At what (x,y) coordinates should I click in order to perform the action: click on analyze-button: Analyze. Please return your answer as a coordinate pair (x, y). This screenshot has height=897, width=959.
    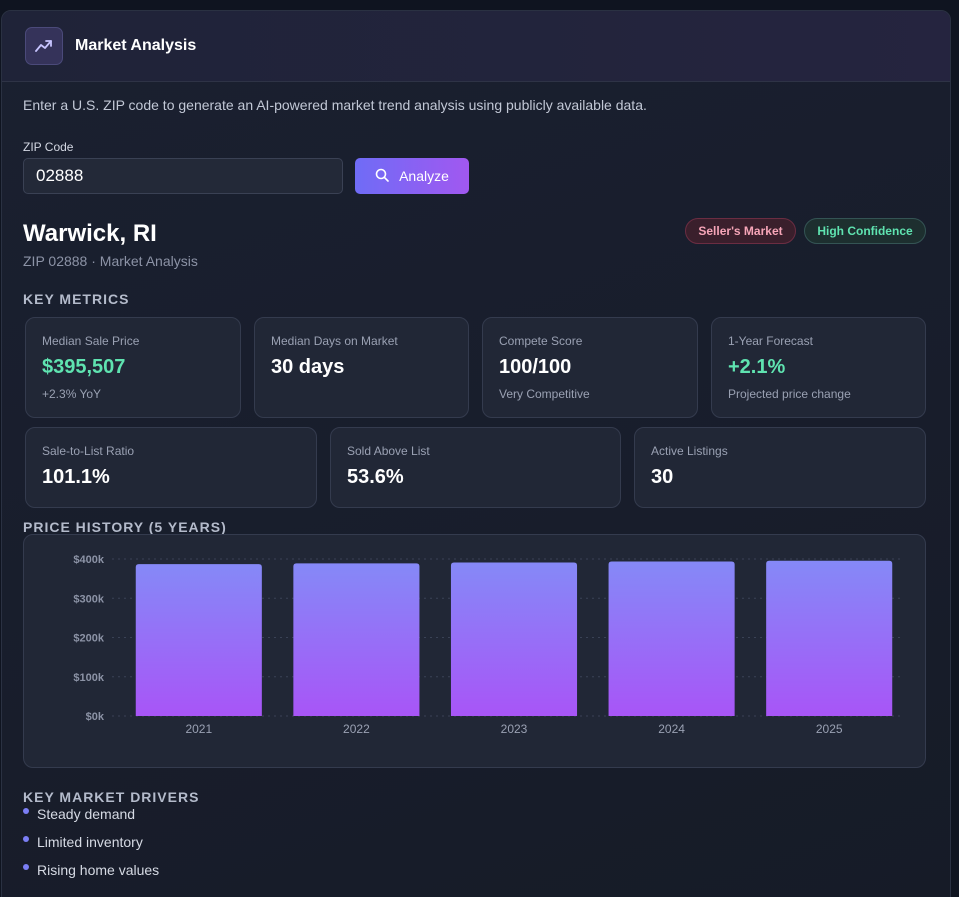
    Looking at the image, I should click on (412, 176).